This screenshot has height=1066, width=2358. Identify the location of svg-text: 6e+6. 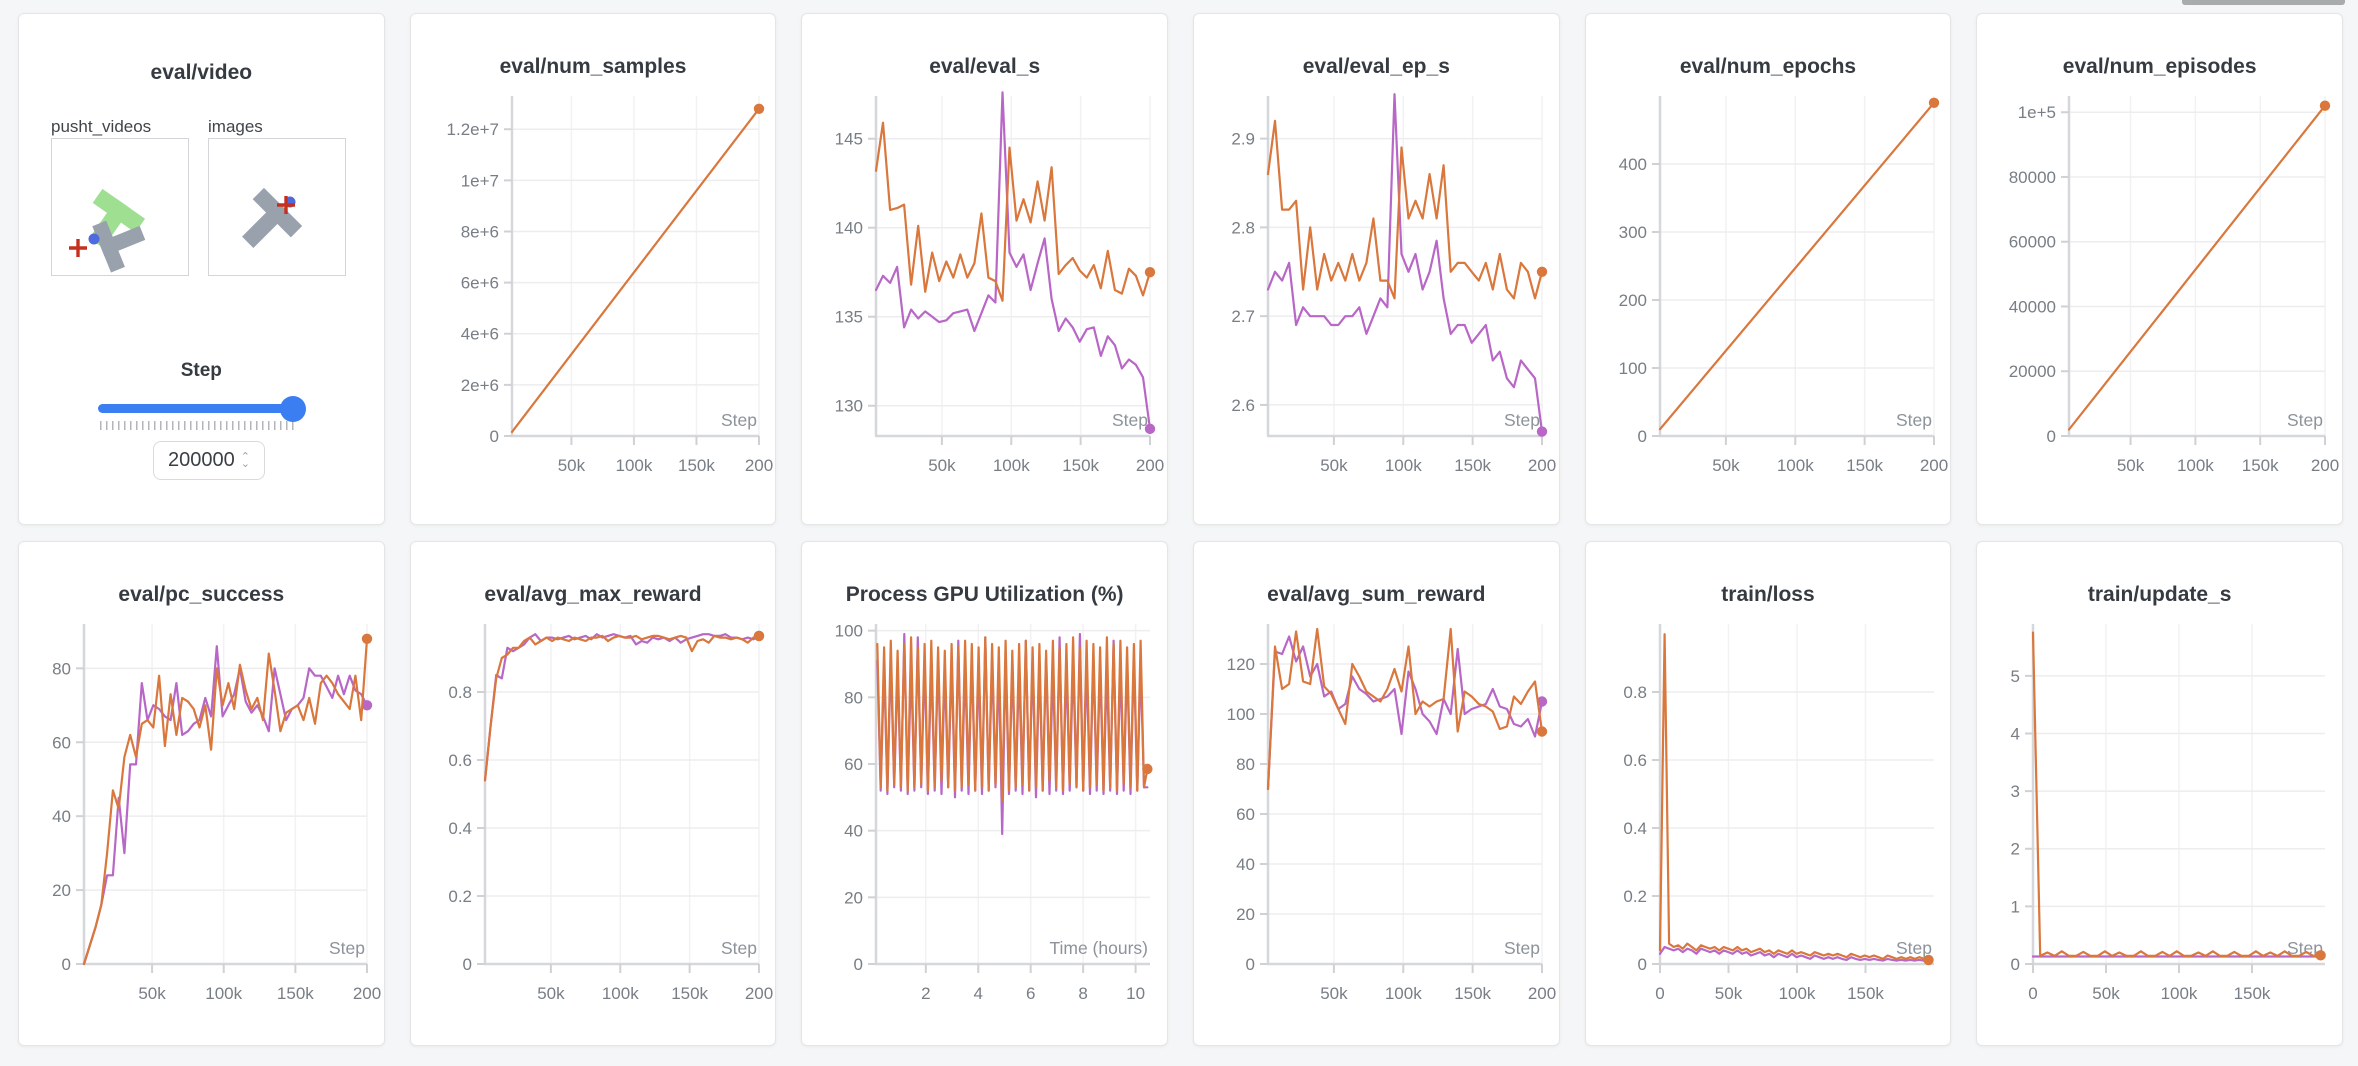
(479, 283).